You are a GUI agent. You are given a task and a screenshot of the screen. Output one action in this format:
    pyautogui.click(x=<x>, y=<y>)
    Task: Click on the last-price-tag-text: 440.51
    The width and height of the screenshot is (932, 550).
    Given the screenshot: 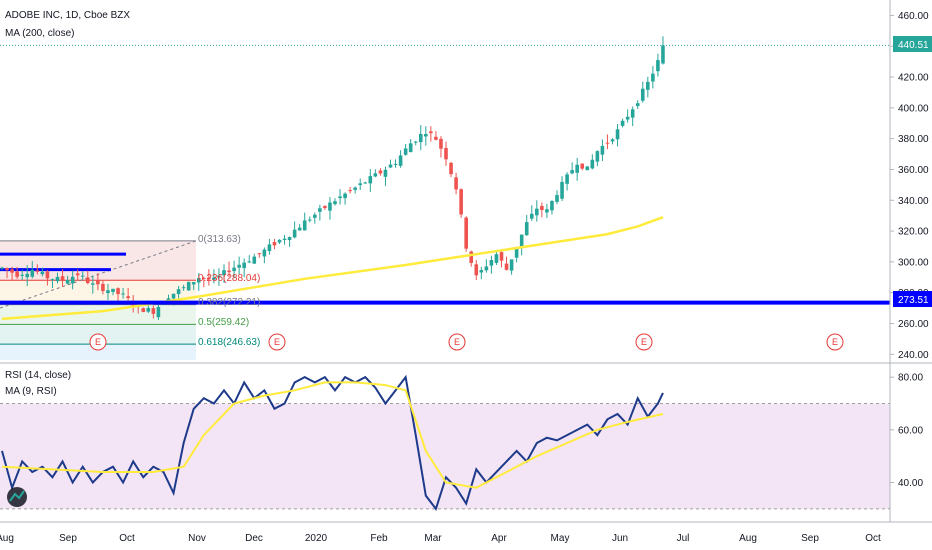 What is the action you would take?
    pyautogui.click(x=913, y=45)
    